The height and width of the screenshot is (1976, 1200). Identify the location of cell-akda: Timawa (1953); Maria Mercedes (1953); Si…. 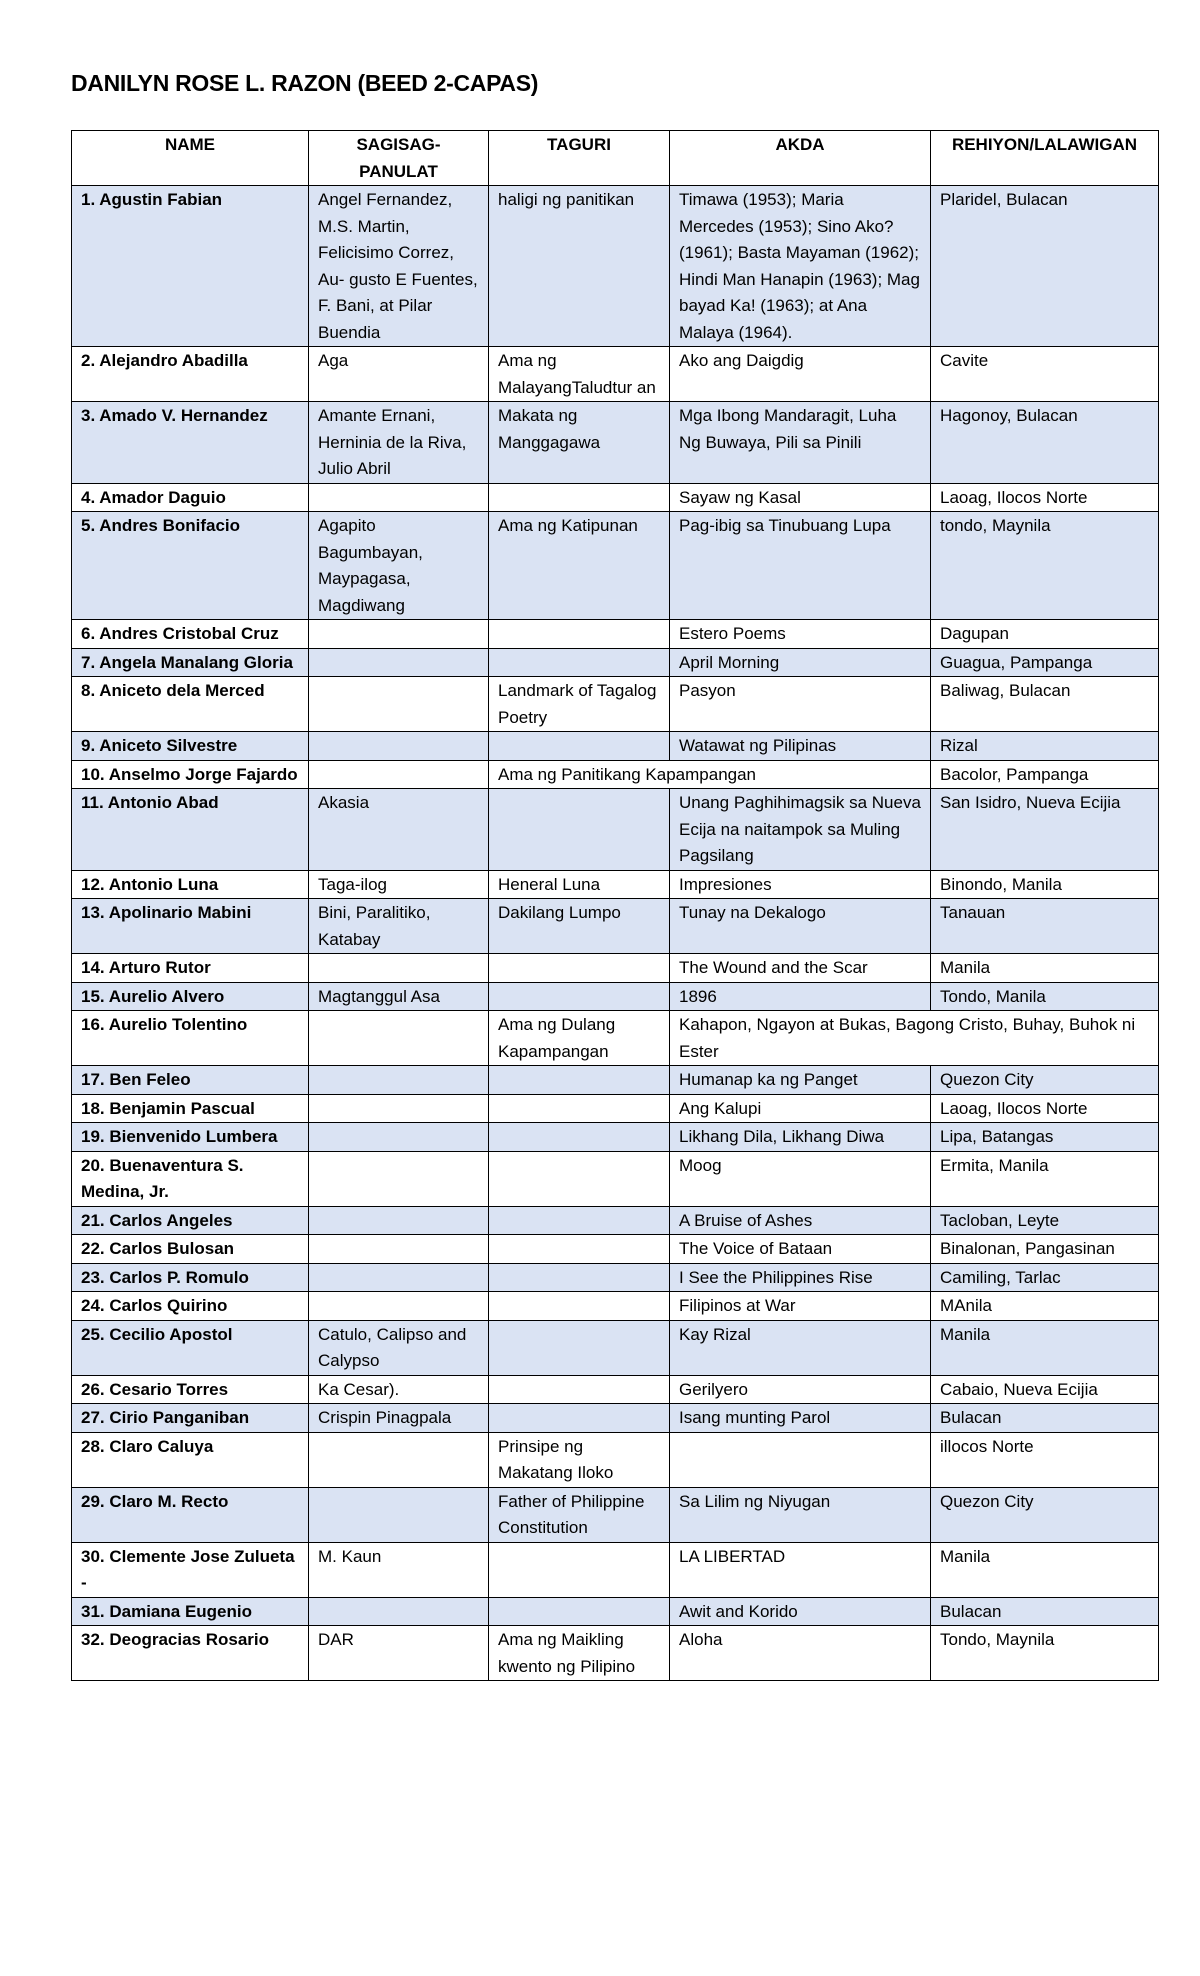
(800, 266).